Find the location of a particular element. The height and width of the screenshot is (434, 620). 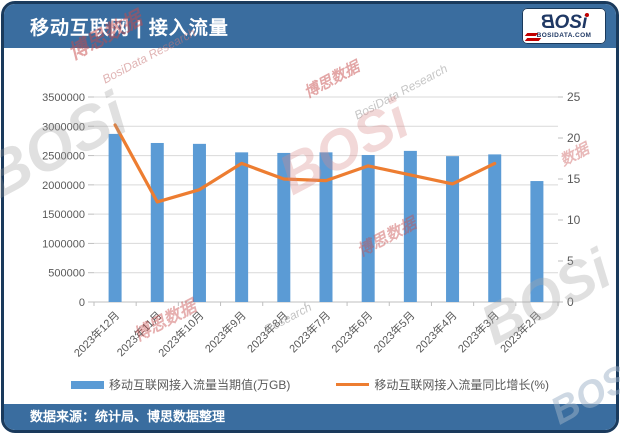

y-axis-label-left: 2000000 is located at coordinates (63, 186).